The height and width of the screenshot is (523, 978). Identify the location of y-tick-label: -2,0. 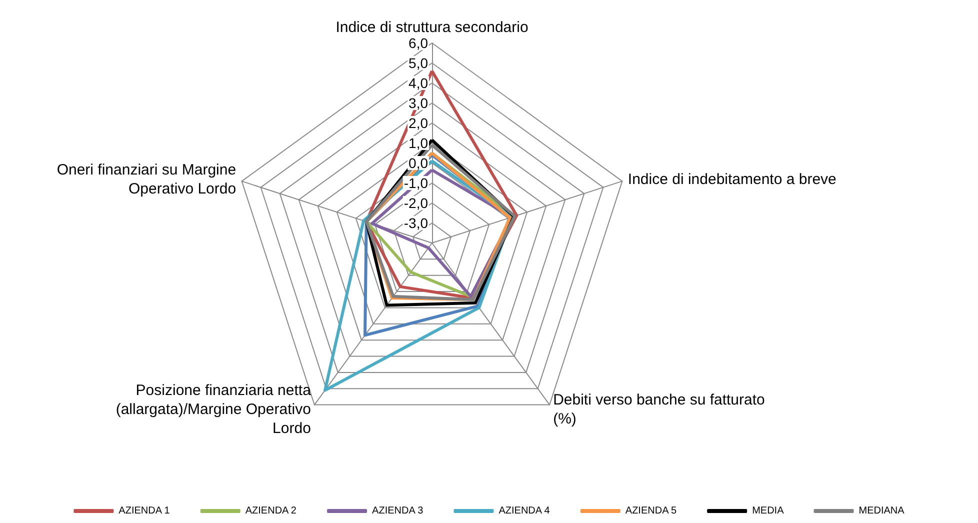
(416, 203).